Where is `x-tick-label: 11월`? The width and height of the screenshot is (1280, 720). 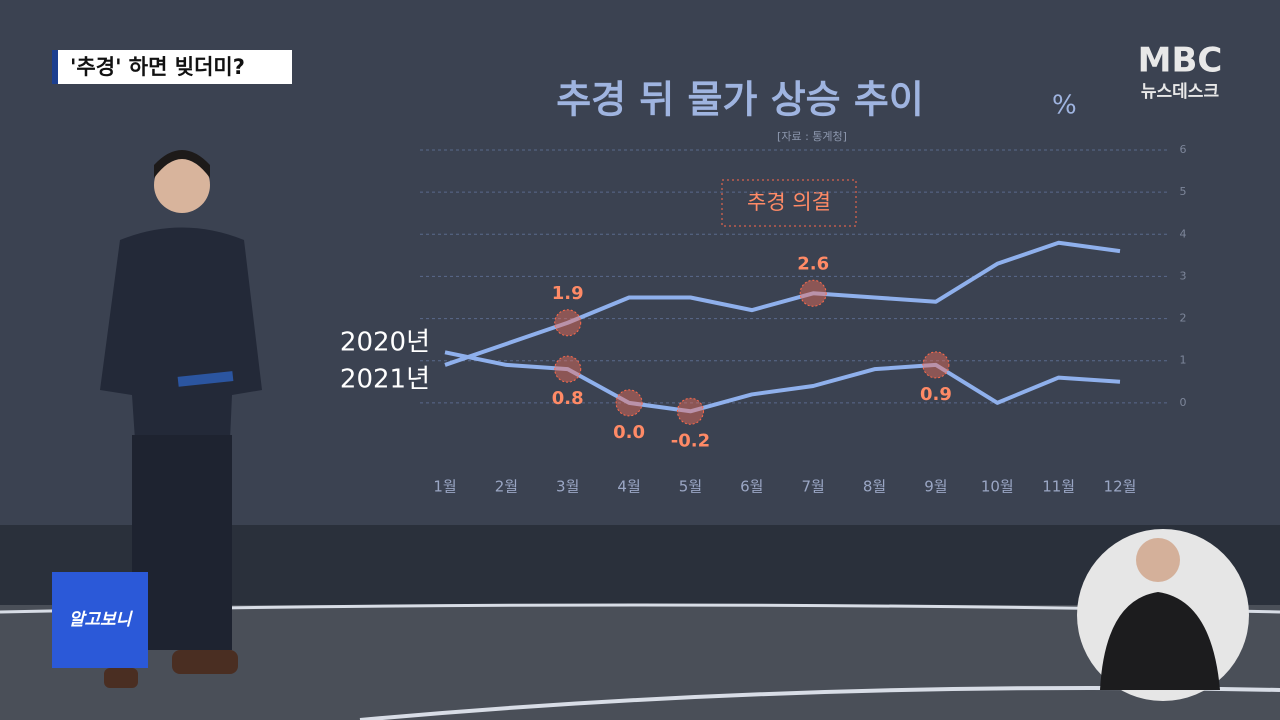 x-tick-label: 11월 is located at coordinates (1058, 487).